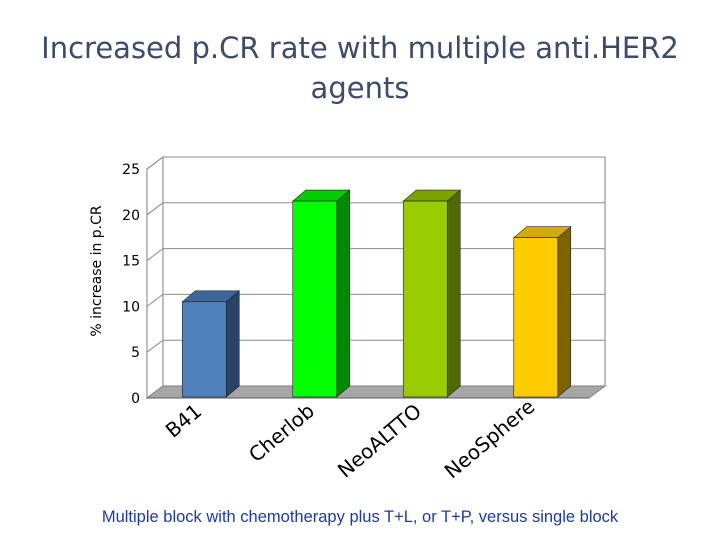 The height and width of the screenshot is (540, 720). I want to click on bar-b41, so click(211, 344).